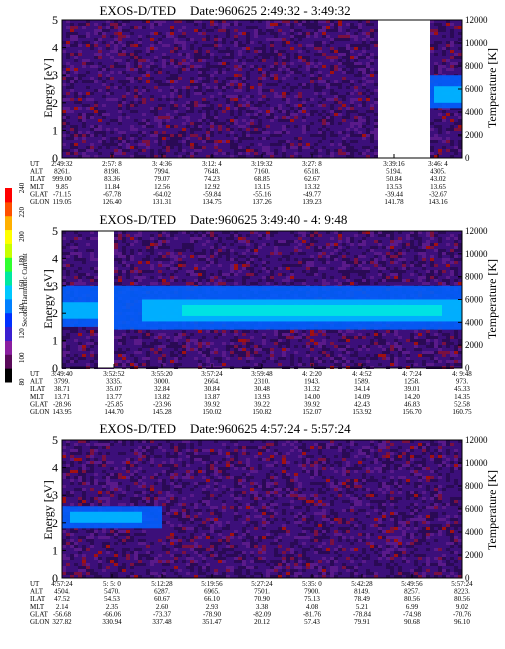 This screenshot has width=505, height=649. I want to click on table-cell: 8198., so click(112, 172).